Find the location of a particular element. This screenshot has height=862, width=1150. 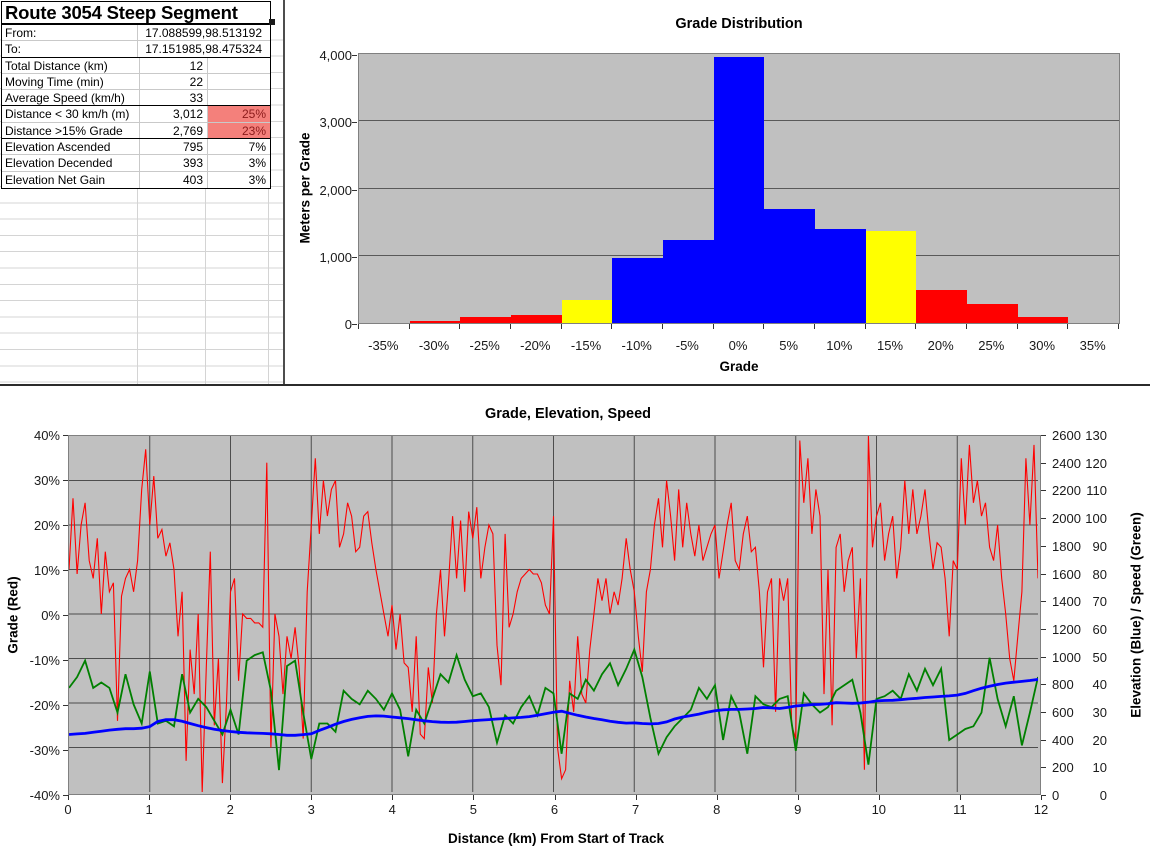

elevation-blue-line is located at coordinates (553, 707).